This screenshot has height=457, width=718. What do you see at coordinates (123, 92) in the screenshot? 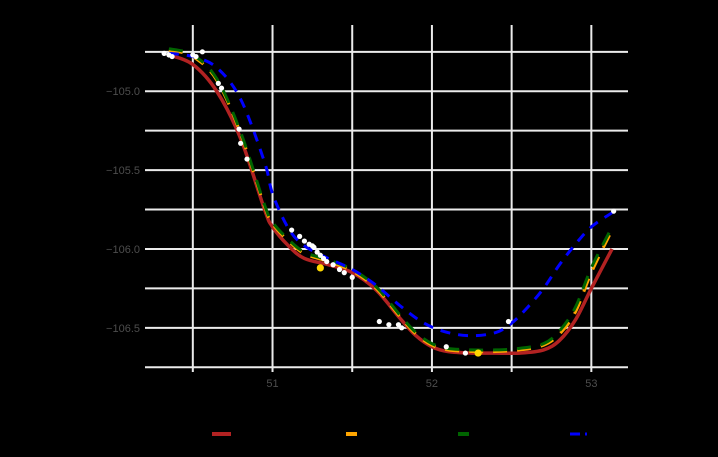
I see `y-tick-label: −105.0` at bounding box center [123, 92].